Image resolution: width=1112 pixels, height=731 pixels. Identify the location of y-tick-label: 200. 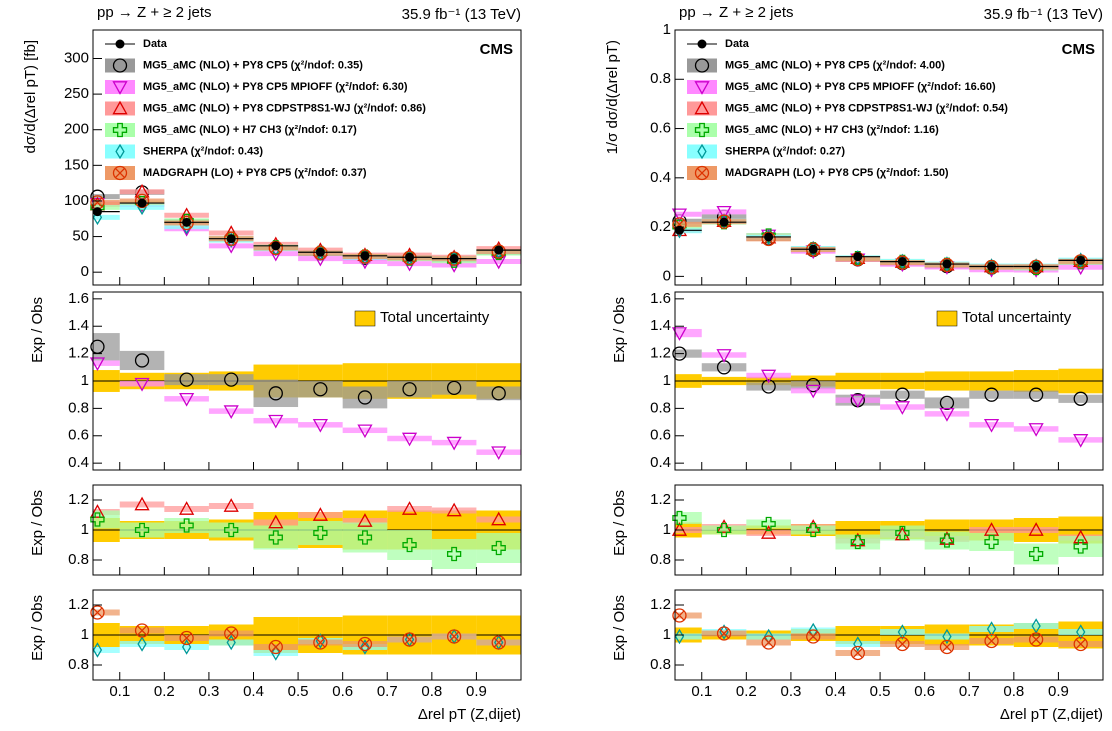
(76, 129).